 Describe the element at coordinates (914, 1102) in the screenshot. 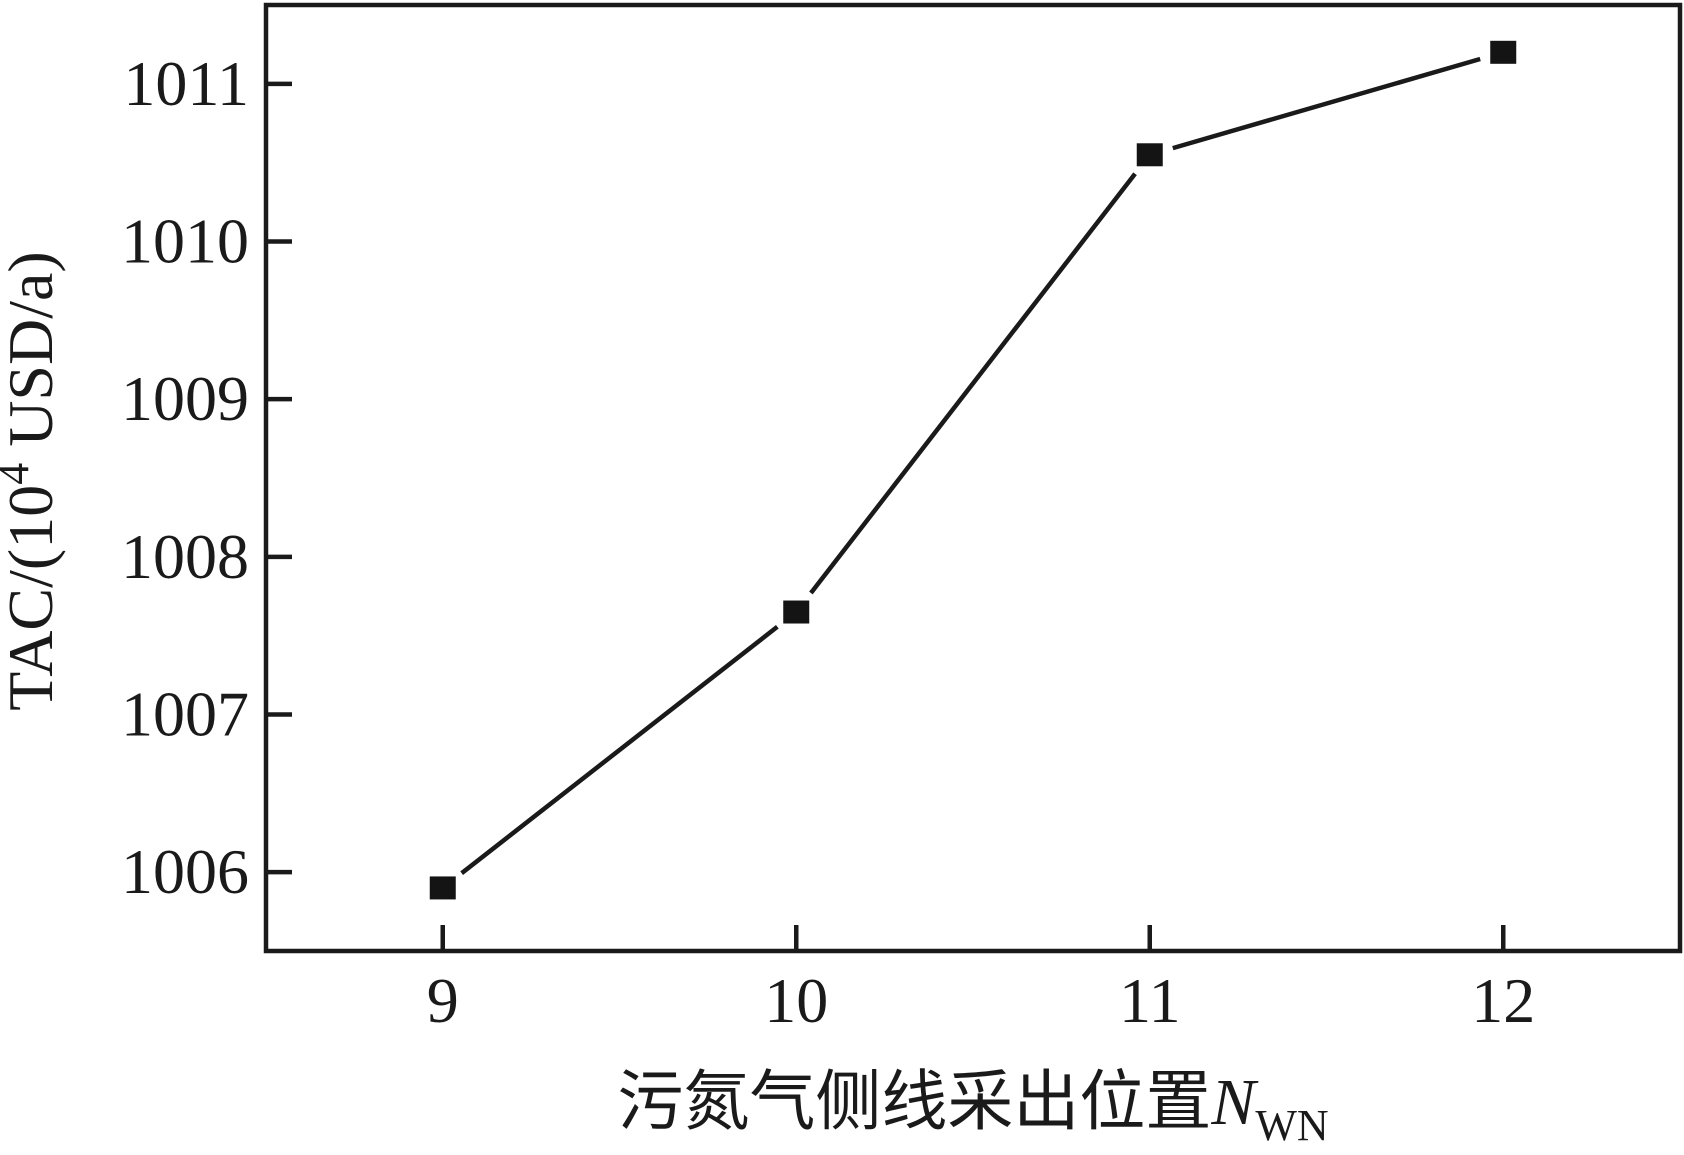

I see `x-axis-label-main: 污氮气侧线采出位置` at that location.